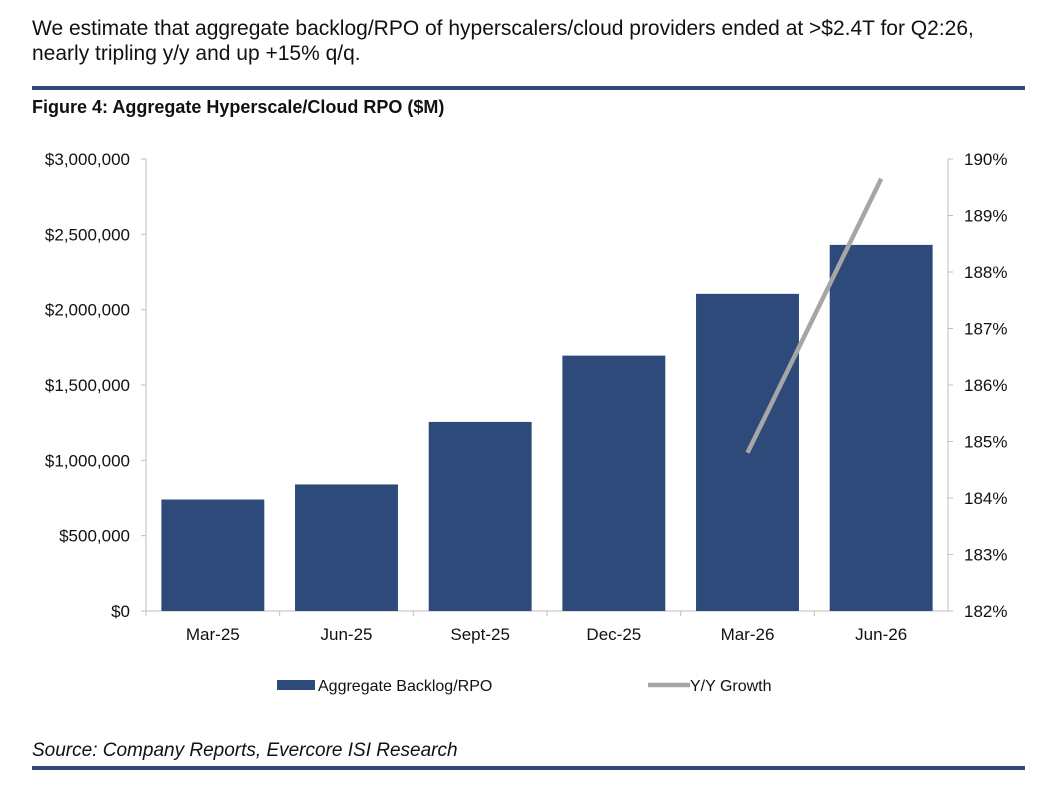  What do you see at coordinates (528, 768) in the screenshot?
I see `bottom-rule` at bounding box center [528, 768].